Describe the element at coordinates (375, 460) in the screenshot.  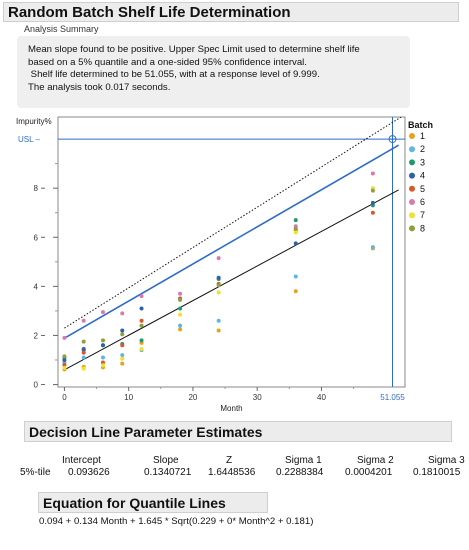
I see `col-header-sigma2: Sigma 2` at that location.